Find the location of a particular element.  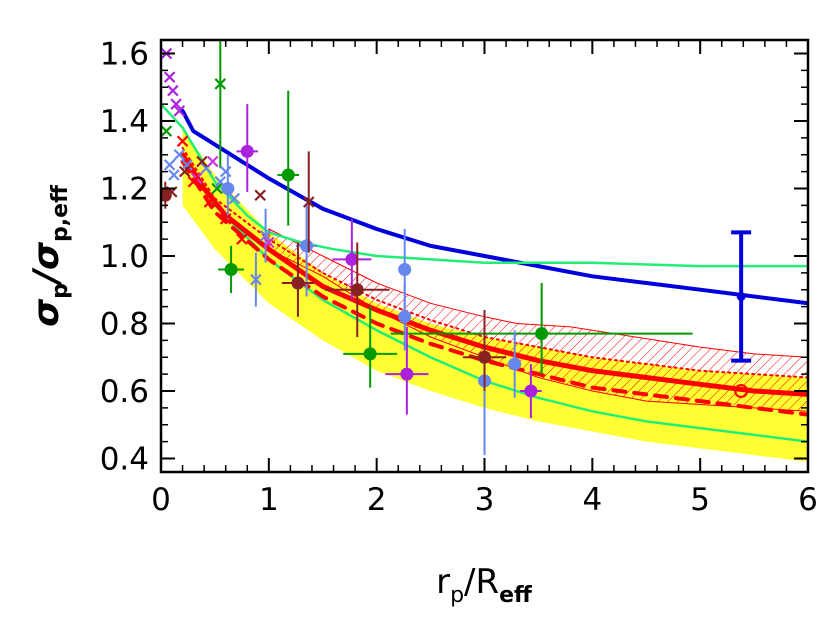

x-tick-label: 3 is located at coordinates (485, 500).